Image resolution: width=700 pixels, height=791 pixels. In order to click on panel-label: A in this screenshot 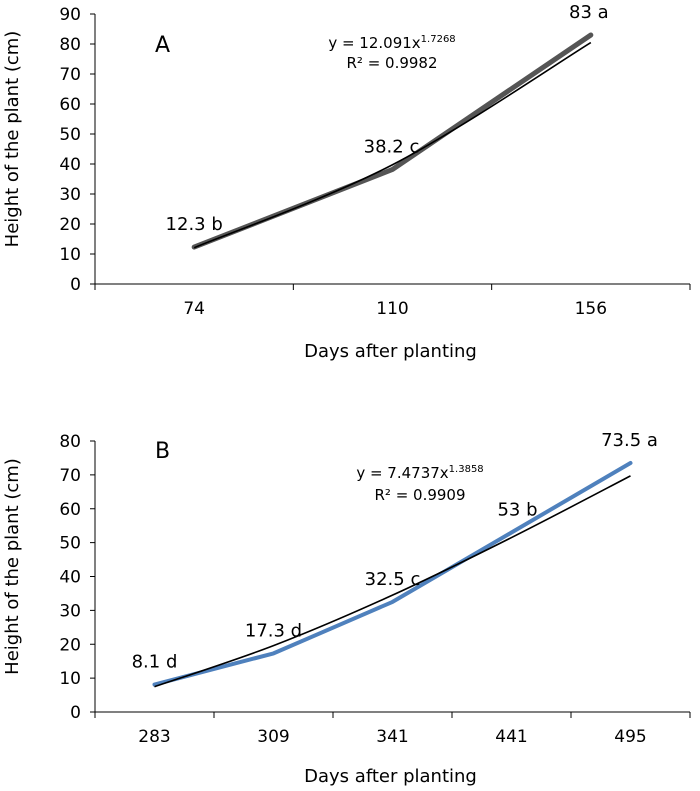, I will do `click(162, 45)`.